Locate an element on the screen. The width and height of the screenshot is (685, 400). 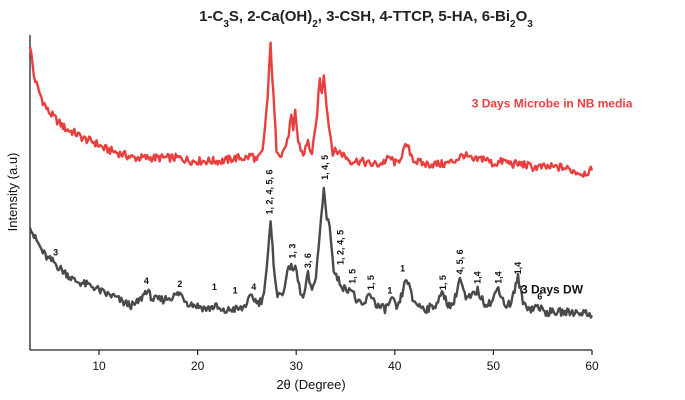
peak-annotation: 1, 2, 4, 5, 6 is located at coordinates (270, 192).